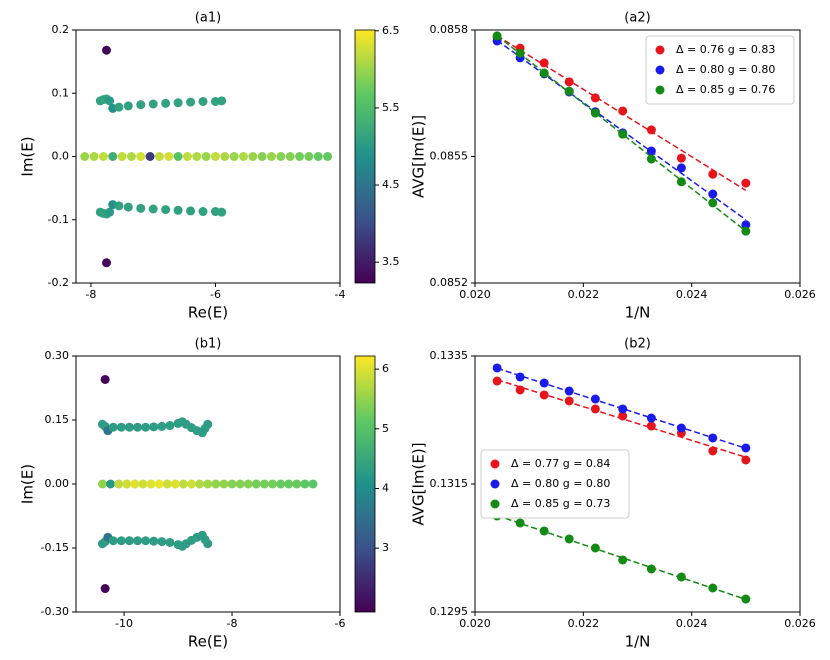 This screenshot has width=830, height=660. What do you see at coordinates (725, 49) in the screenshot?
I see `legend-label: Δ = 0.76 g = 0.83` at bounding box center [725, 49].